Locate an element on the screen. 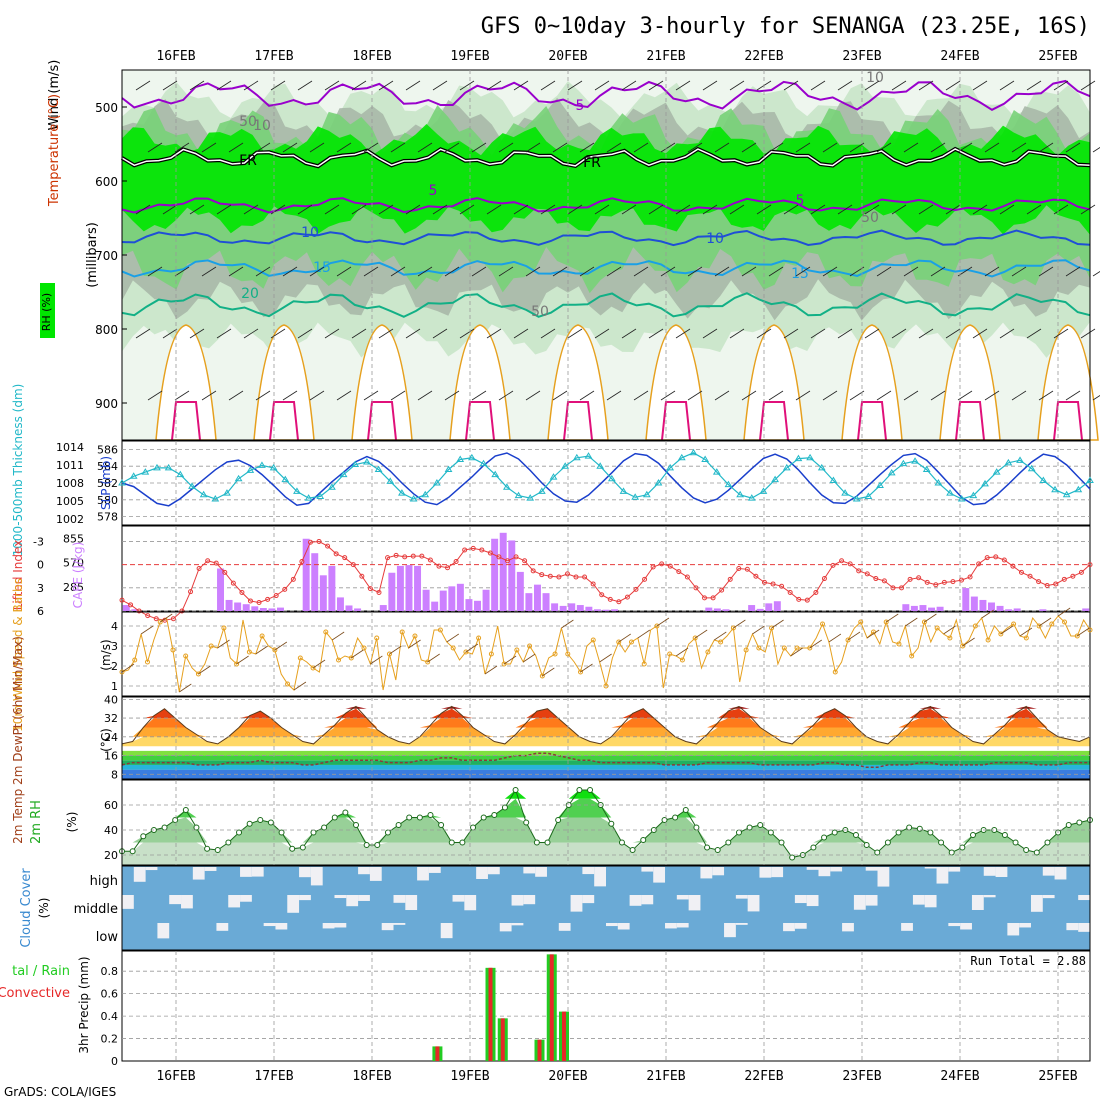  contour-label: 5 is located at coordinates (800, 201).